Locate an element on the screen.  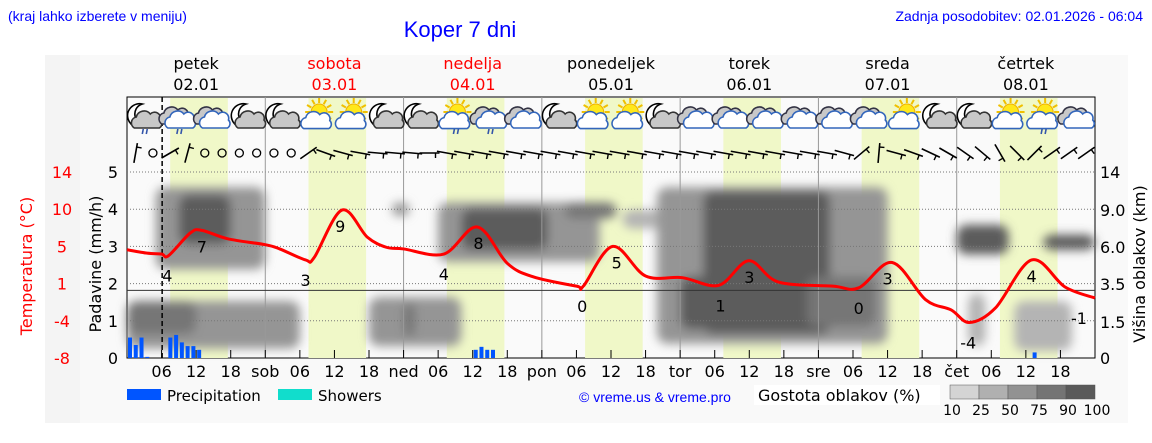
temperature-label: 0 is located at coordinates (582, 306).